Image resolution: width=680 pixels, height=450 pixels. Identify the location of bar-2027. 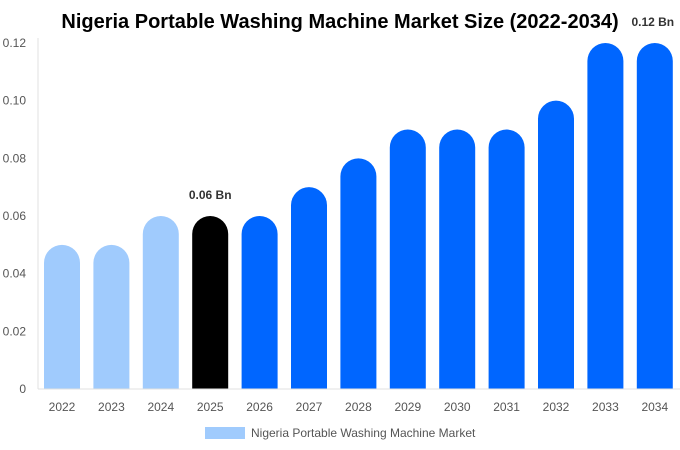
(309, 288).